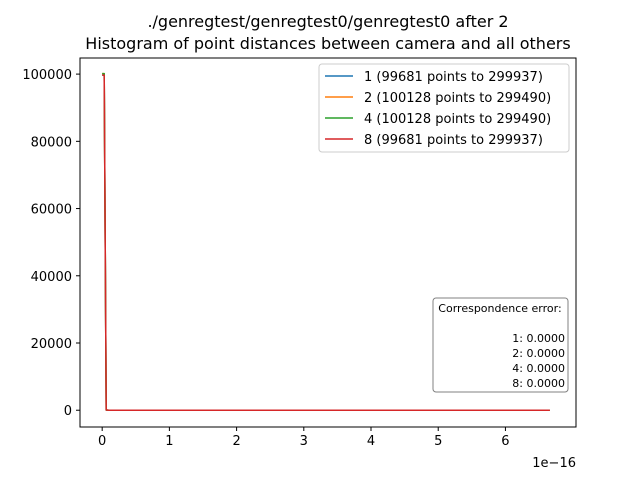 This screenshot has width=640, height=484. What do you see at coordinates (457, 98) in the screenshot?
I see `legend-label-2: 2 (100128 points to 299490)` at bounding box center [457, 98].